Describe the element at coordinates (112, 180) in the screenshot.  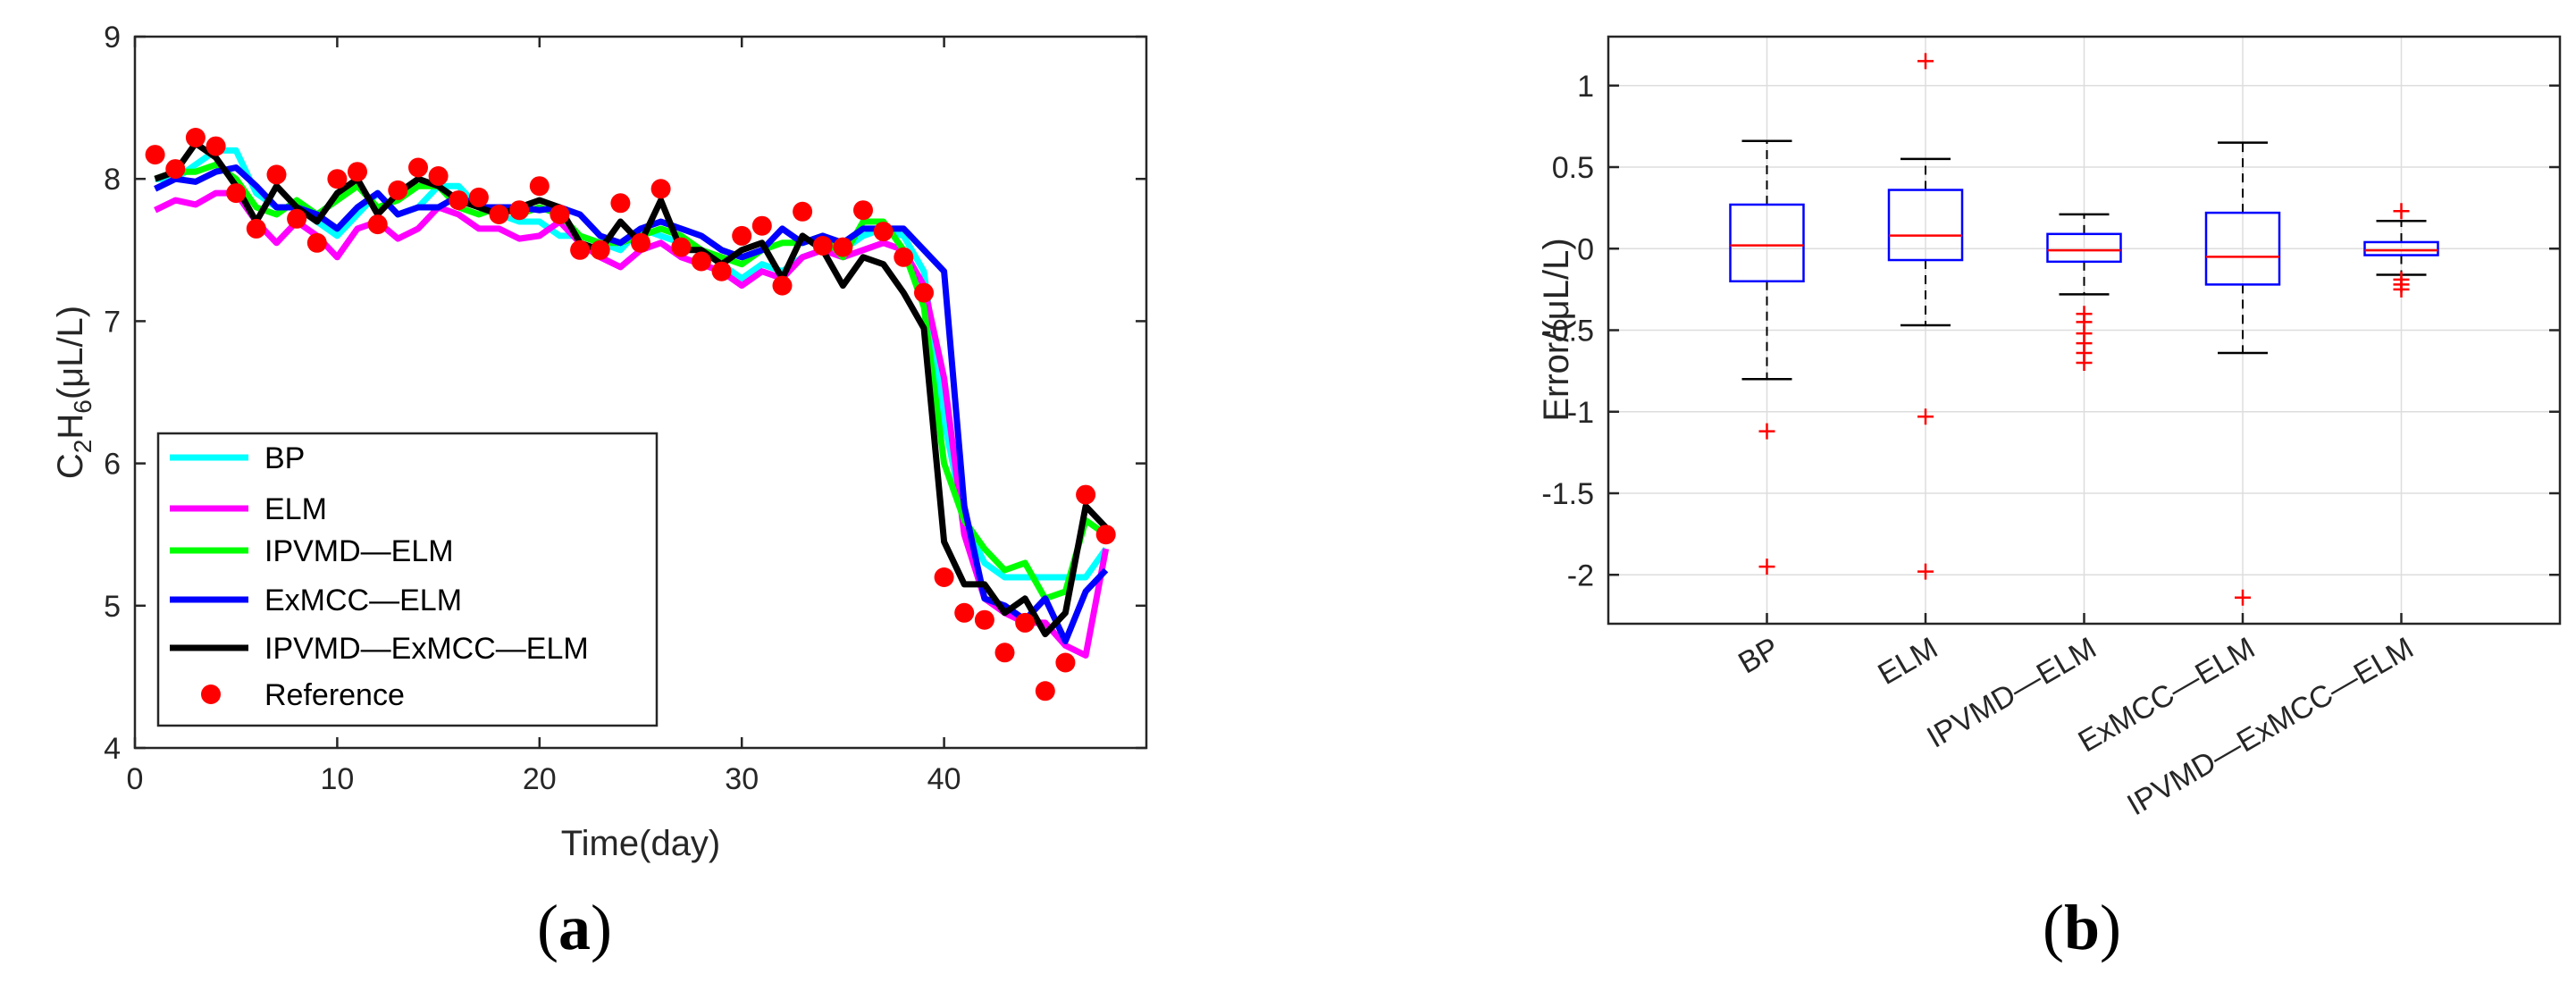
I see `y-tick-label: 8` at that location.